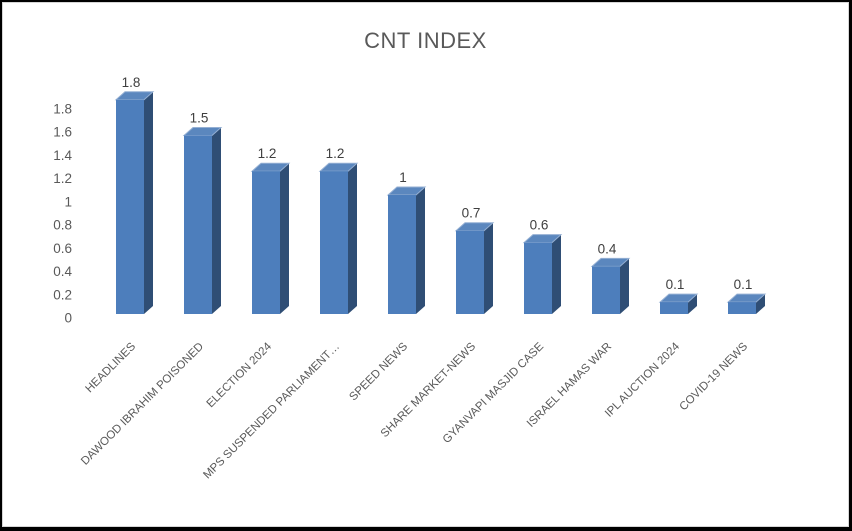  Describe the element at coordinates (68, 318) in the screenshot. I see `y-axis-tick-label: 0` at that location.